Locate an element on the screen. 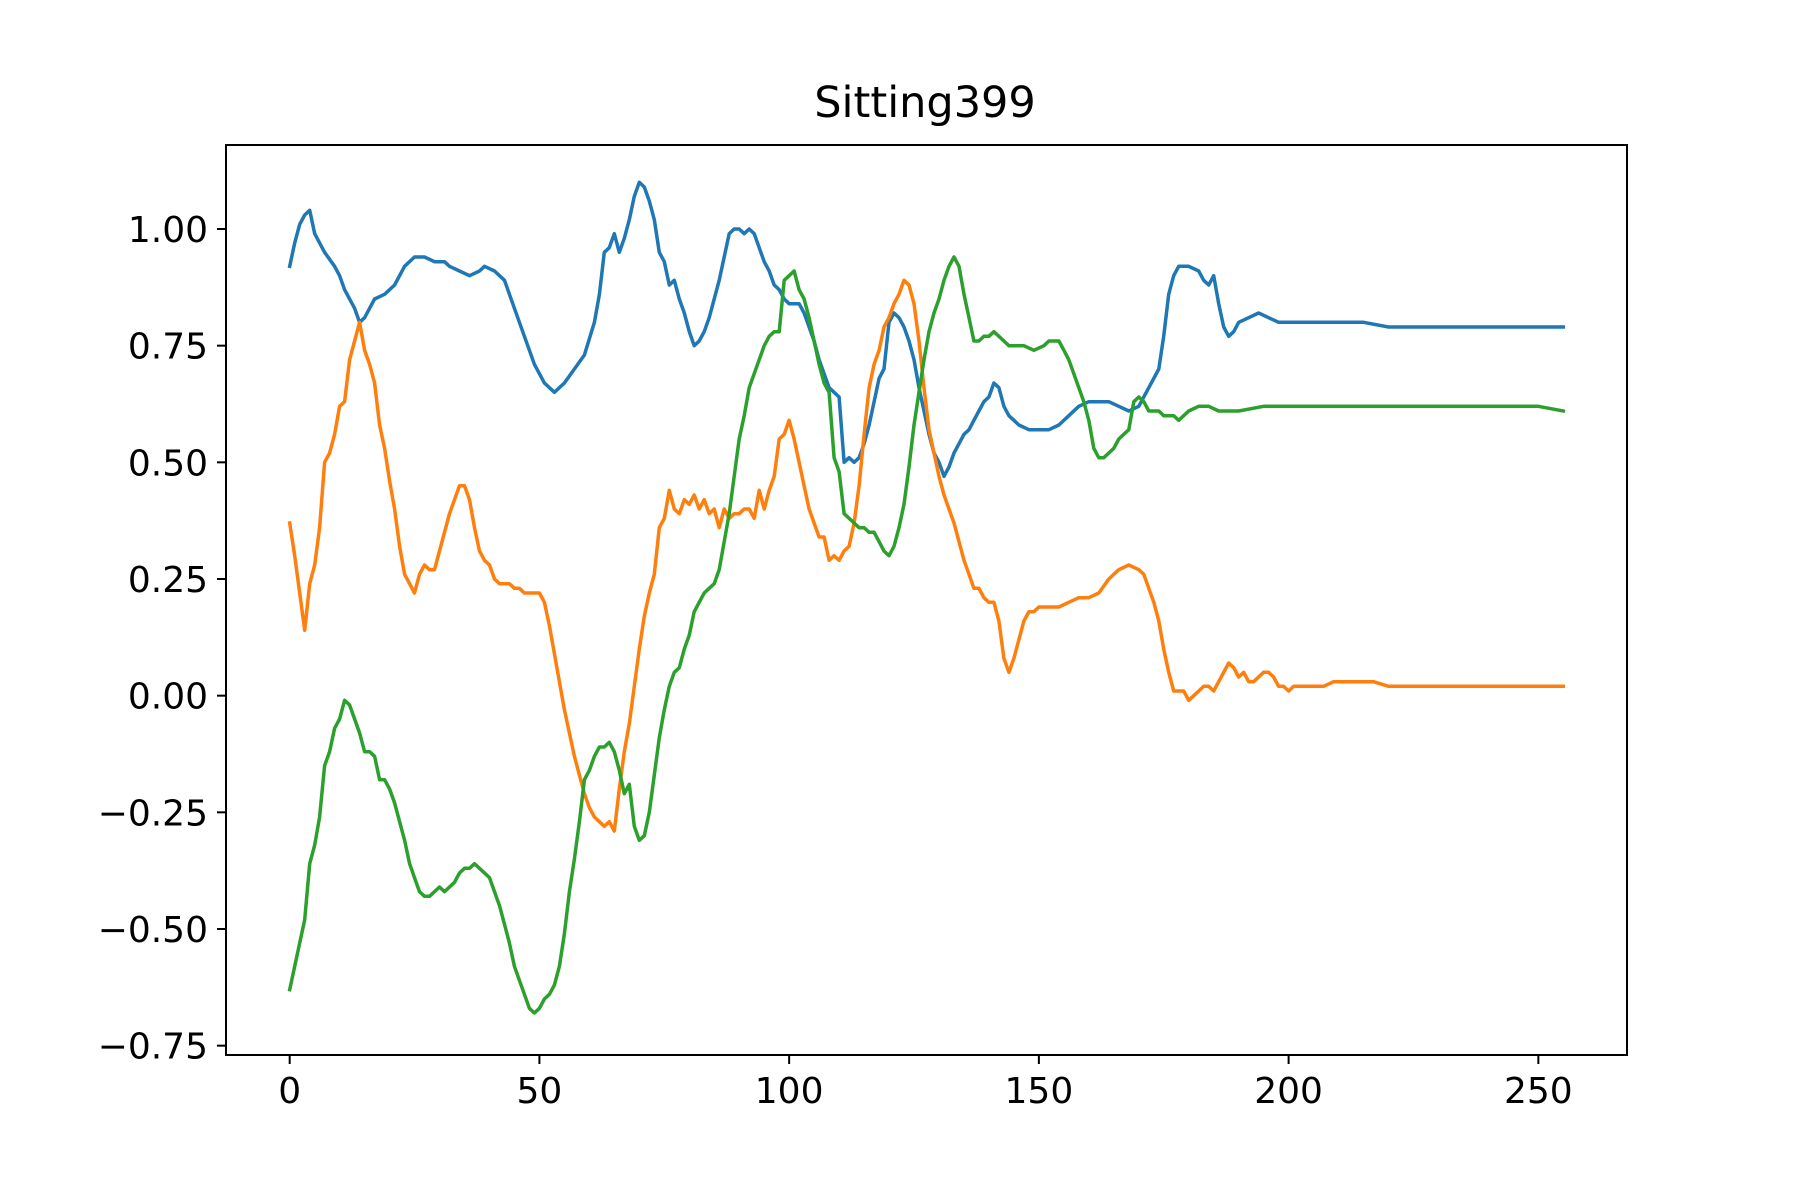 Image resolution: width=1800 pixels, height=1200 pixels. y-tick-label: −0.25 is located at coordinates (153, 813).